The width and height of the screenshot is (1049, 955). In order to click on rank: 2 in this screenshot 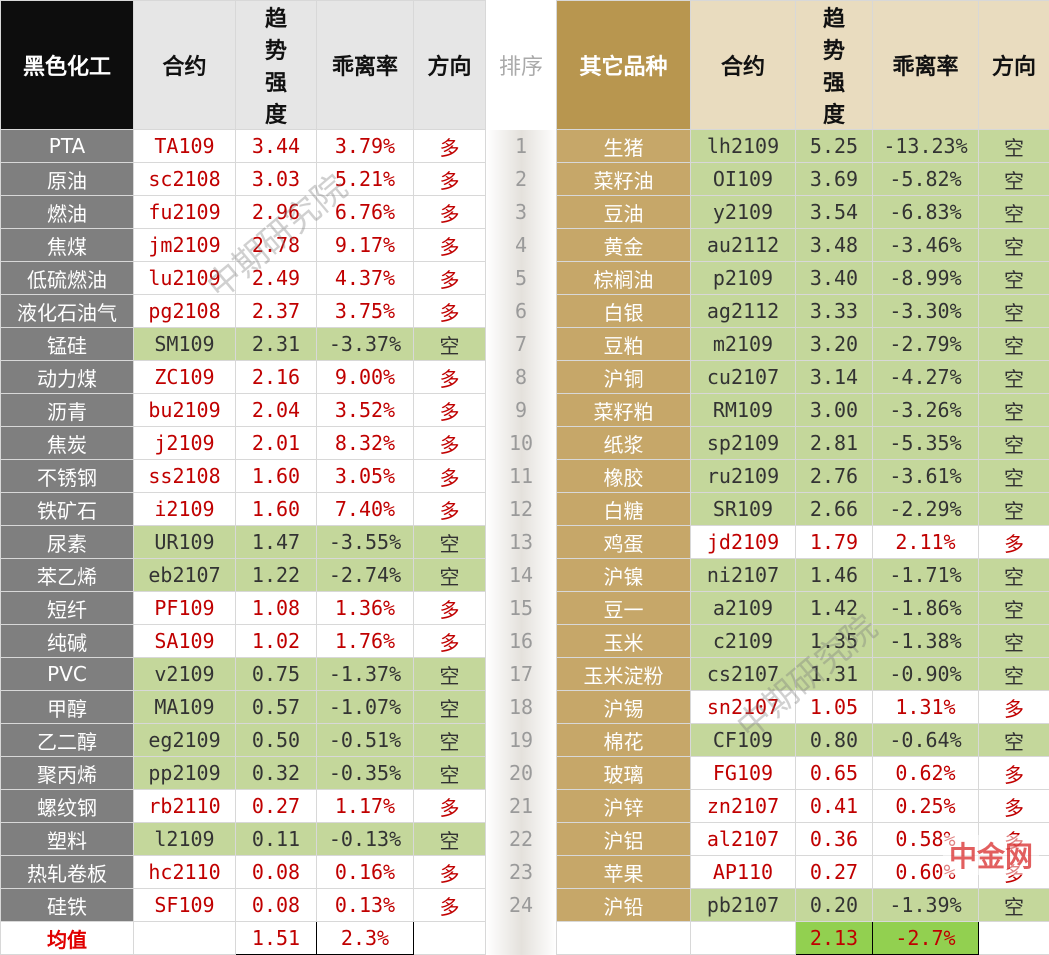, I will do `click(521, 179)`.